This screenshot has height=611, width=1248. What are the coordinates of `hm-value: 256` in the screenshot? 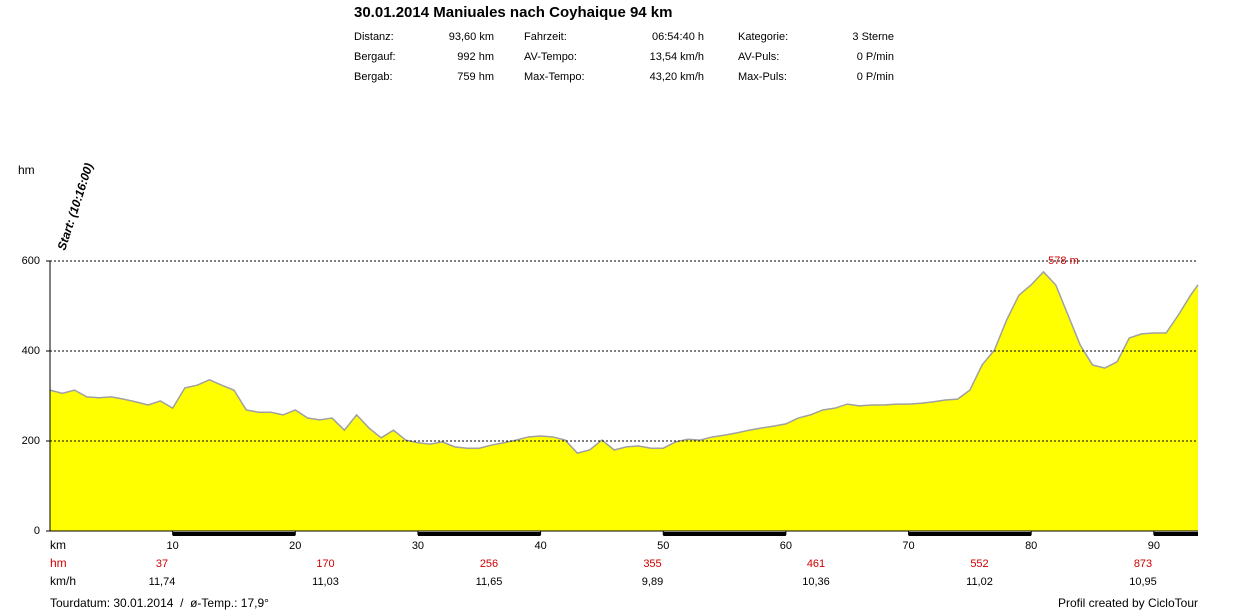 It's located at (489, 564).